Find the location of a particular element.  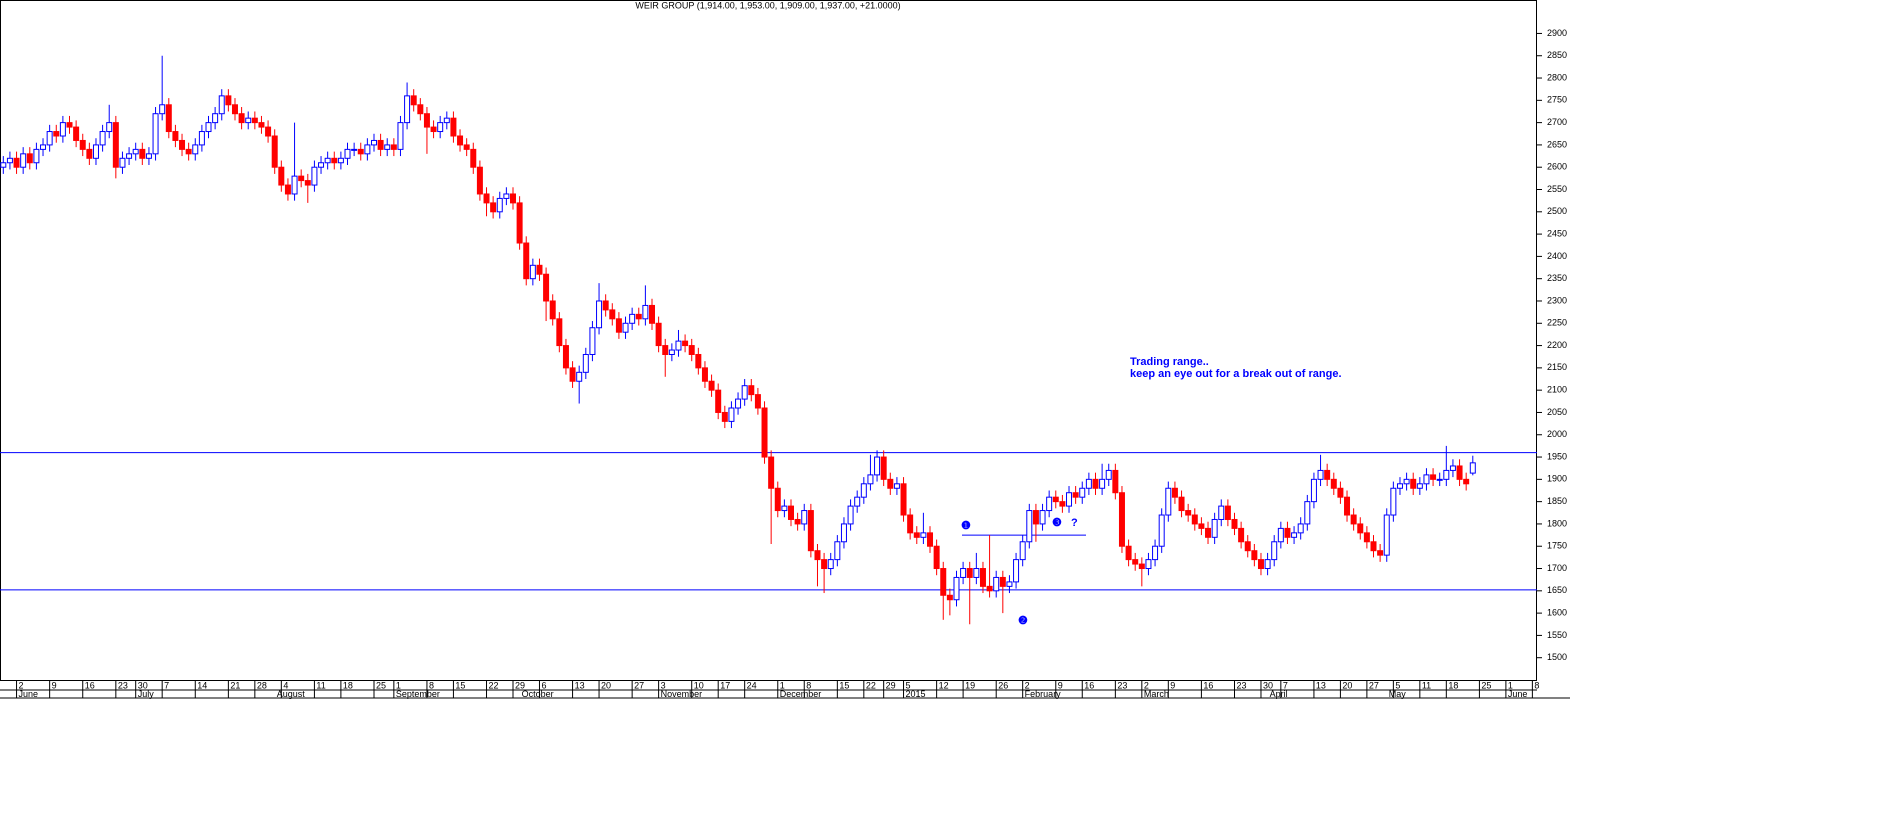

month-label: July is located at coordinates (146, 694).